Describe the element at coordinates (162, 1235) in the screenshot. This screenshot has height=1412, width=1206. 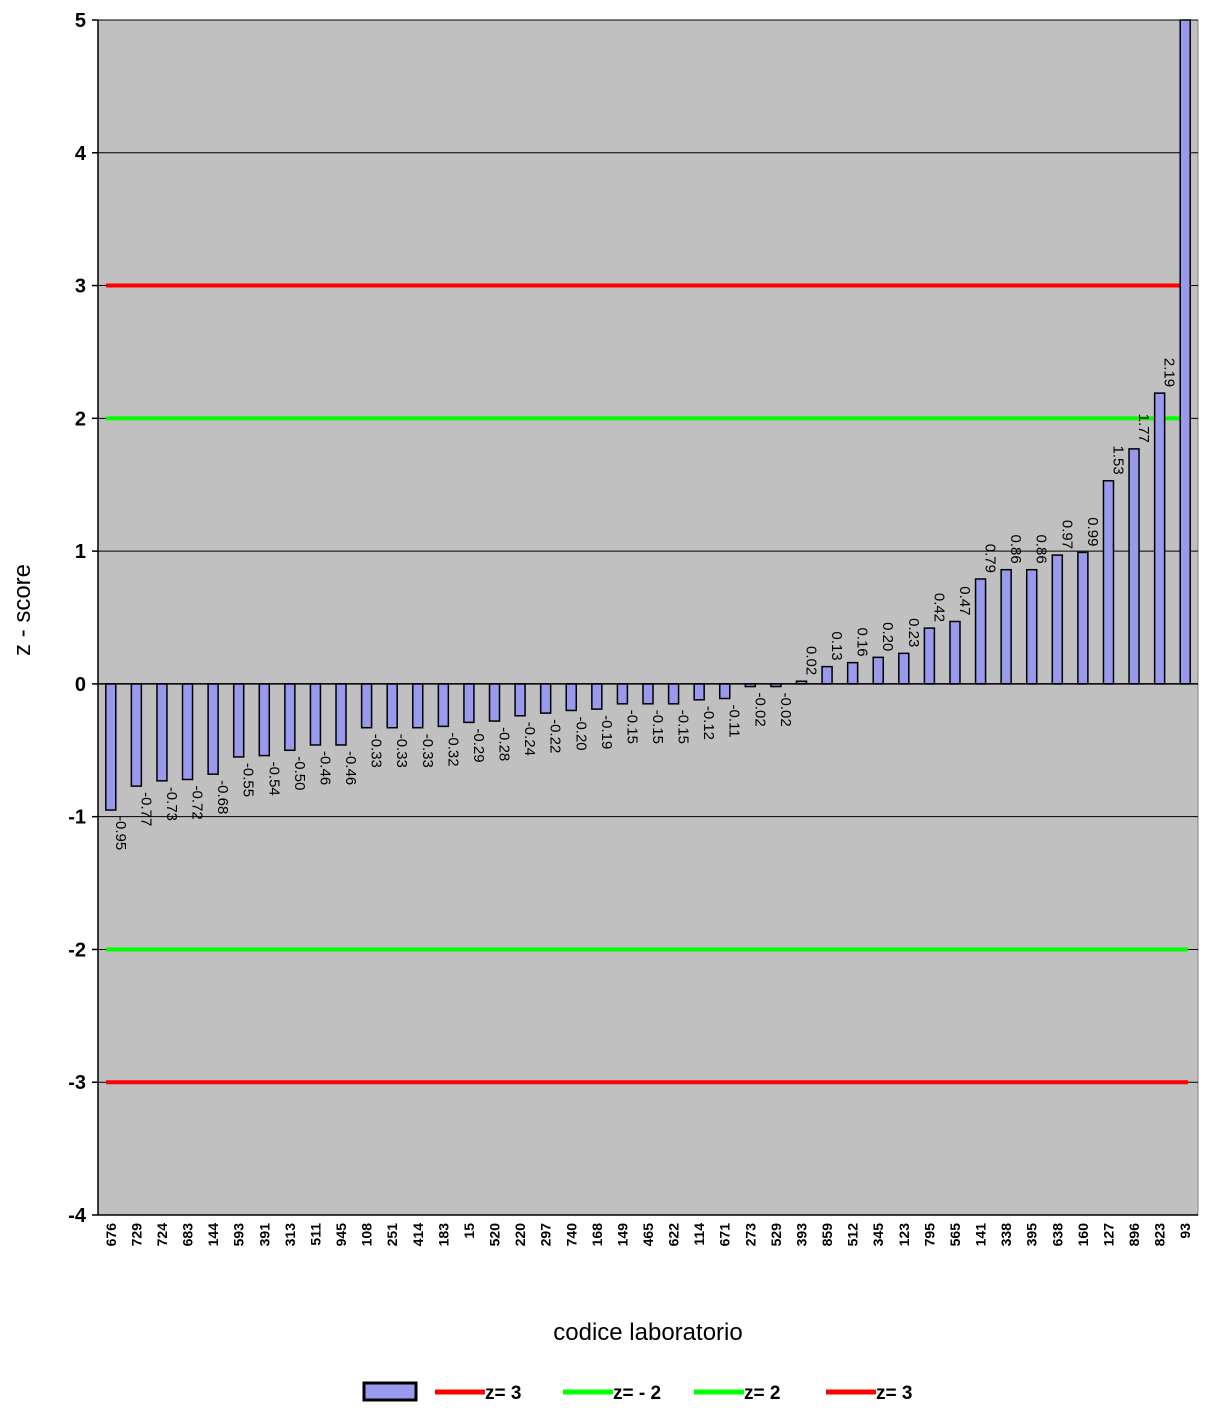
I see `x-tick-label: 724` at that location.